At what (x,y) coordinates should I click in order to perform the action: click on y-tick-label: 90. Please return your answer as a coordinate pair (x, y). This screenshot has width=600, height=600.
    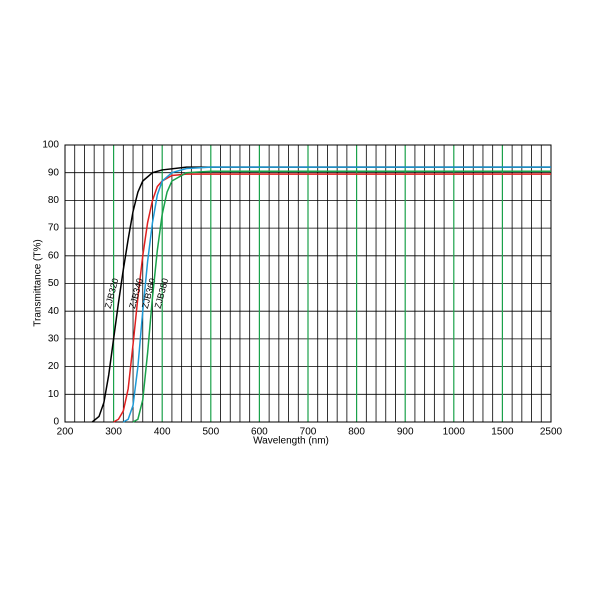
    Looking at the image, I should click on (54, 172).